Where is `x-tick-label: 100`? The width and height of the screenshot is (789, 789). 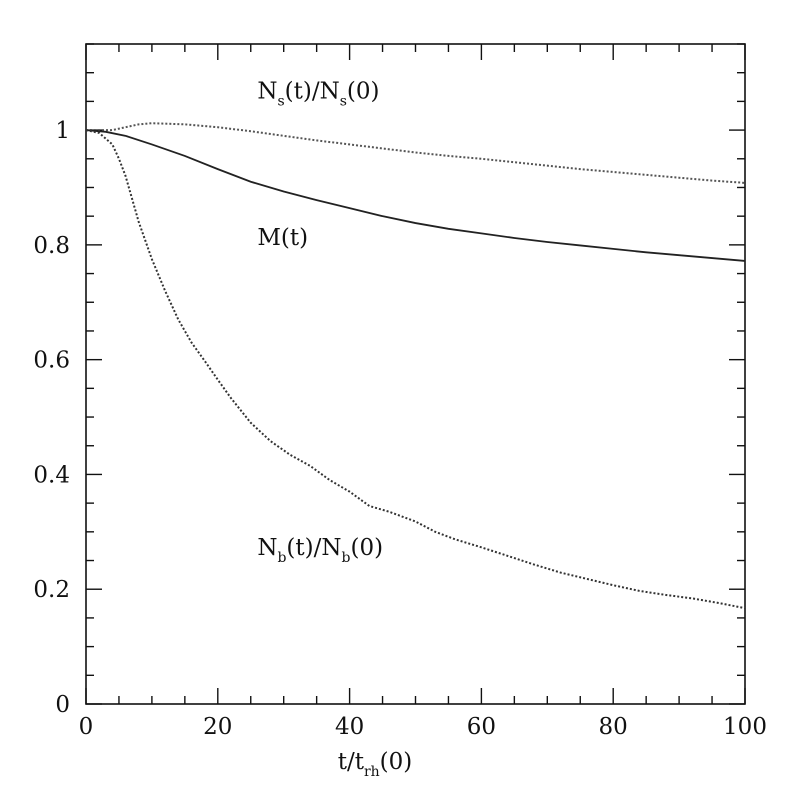
x-tick-label: 100 is located at coordinates (745, 727).